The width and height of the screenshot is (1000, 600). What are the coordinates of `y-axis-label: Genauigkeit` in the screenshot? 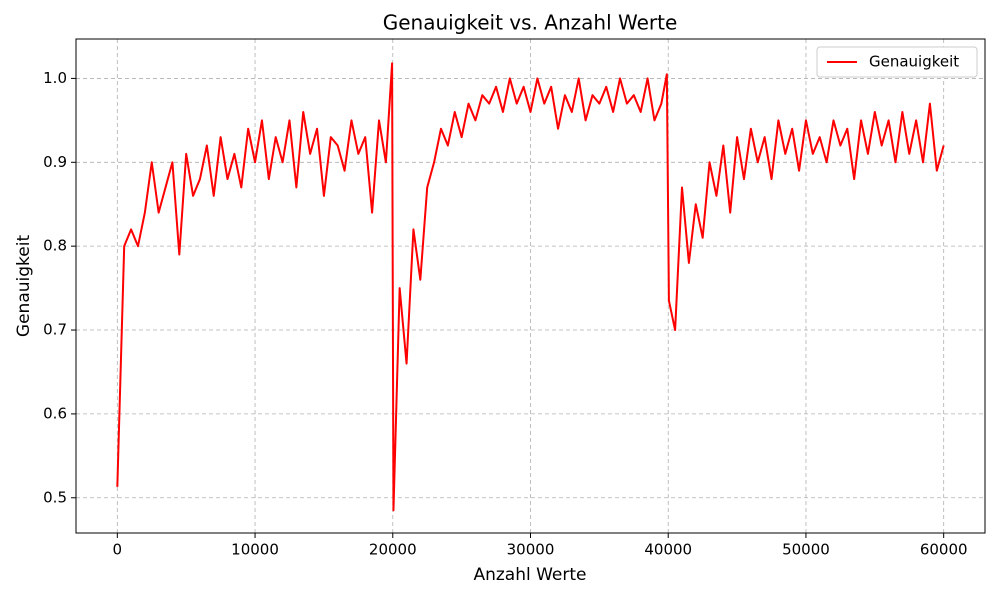 It's located at (24, 286).